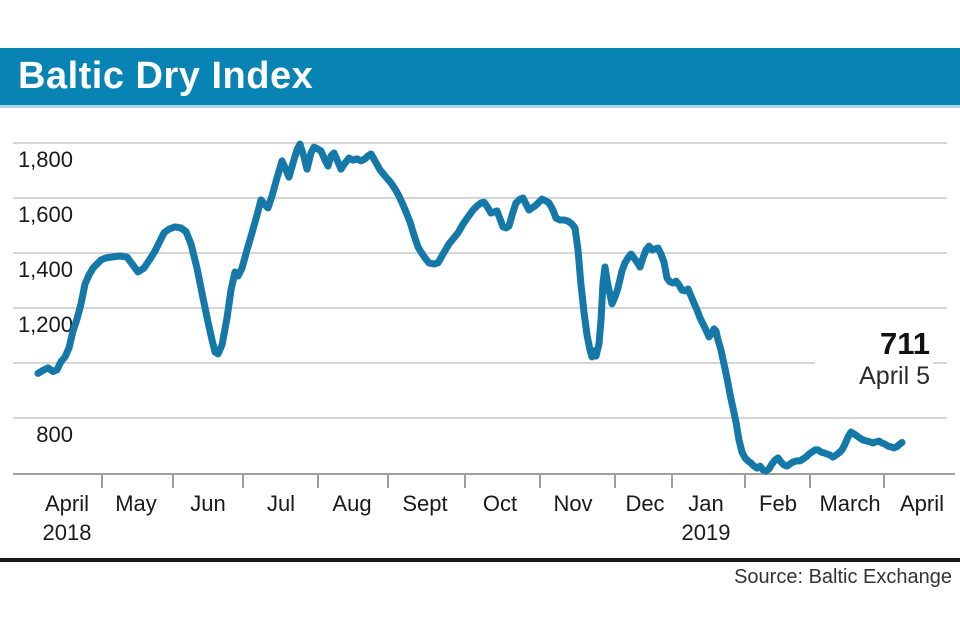 This screenshot has height=640, width=960. Describe the element at coordinates (54, 434) in the screenshot. I see `y-tick-label: 800` at that location.